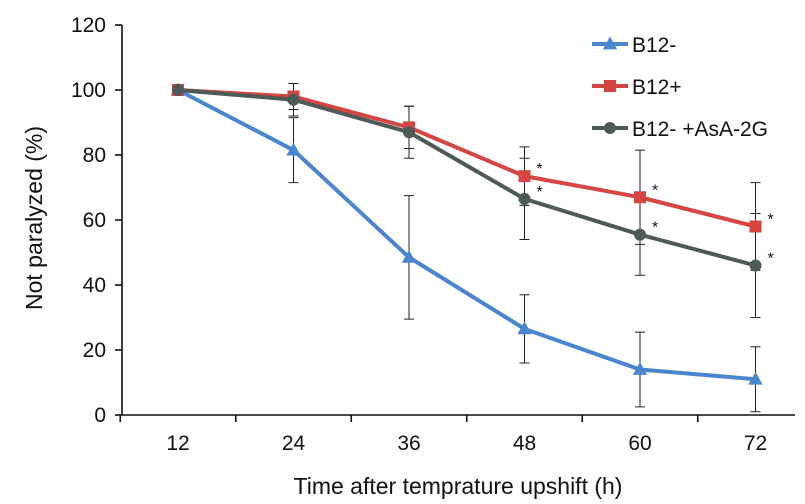 The image size is (805, 504). Describe the element at coordinates (34, 218) in the screenshot. I see `y-axis-title: Not paralyzed (%)` at that location.